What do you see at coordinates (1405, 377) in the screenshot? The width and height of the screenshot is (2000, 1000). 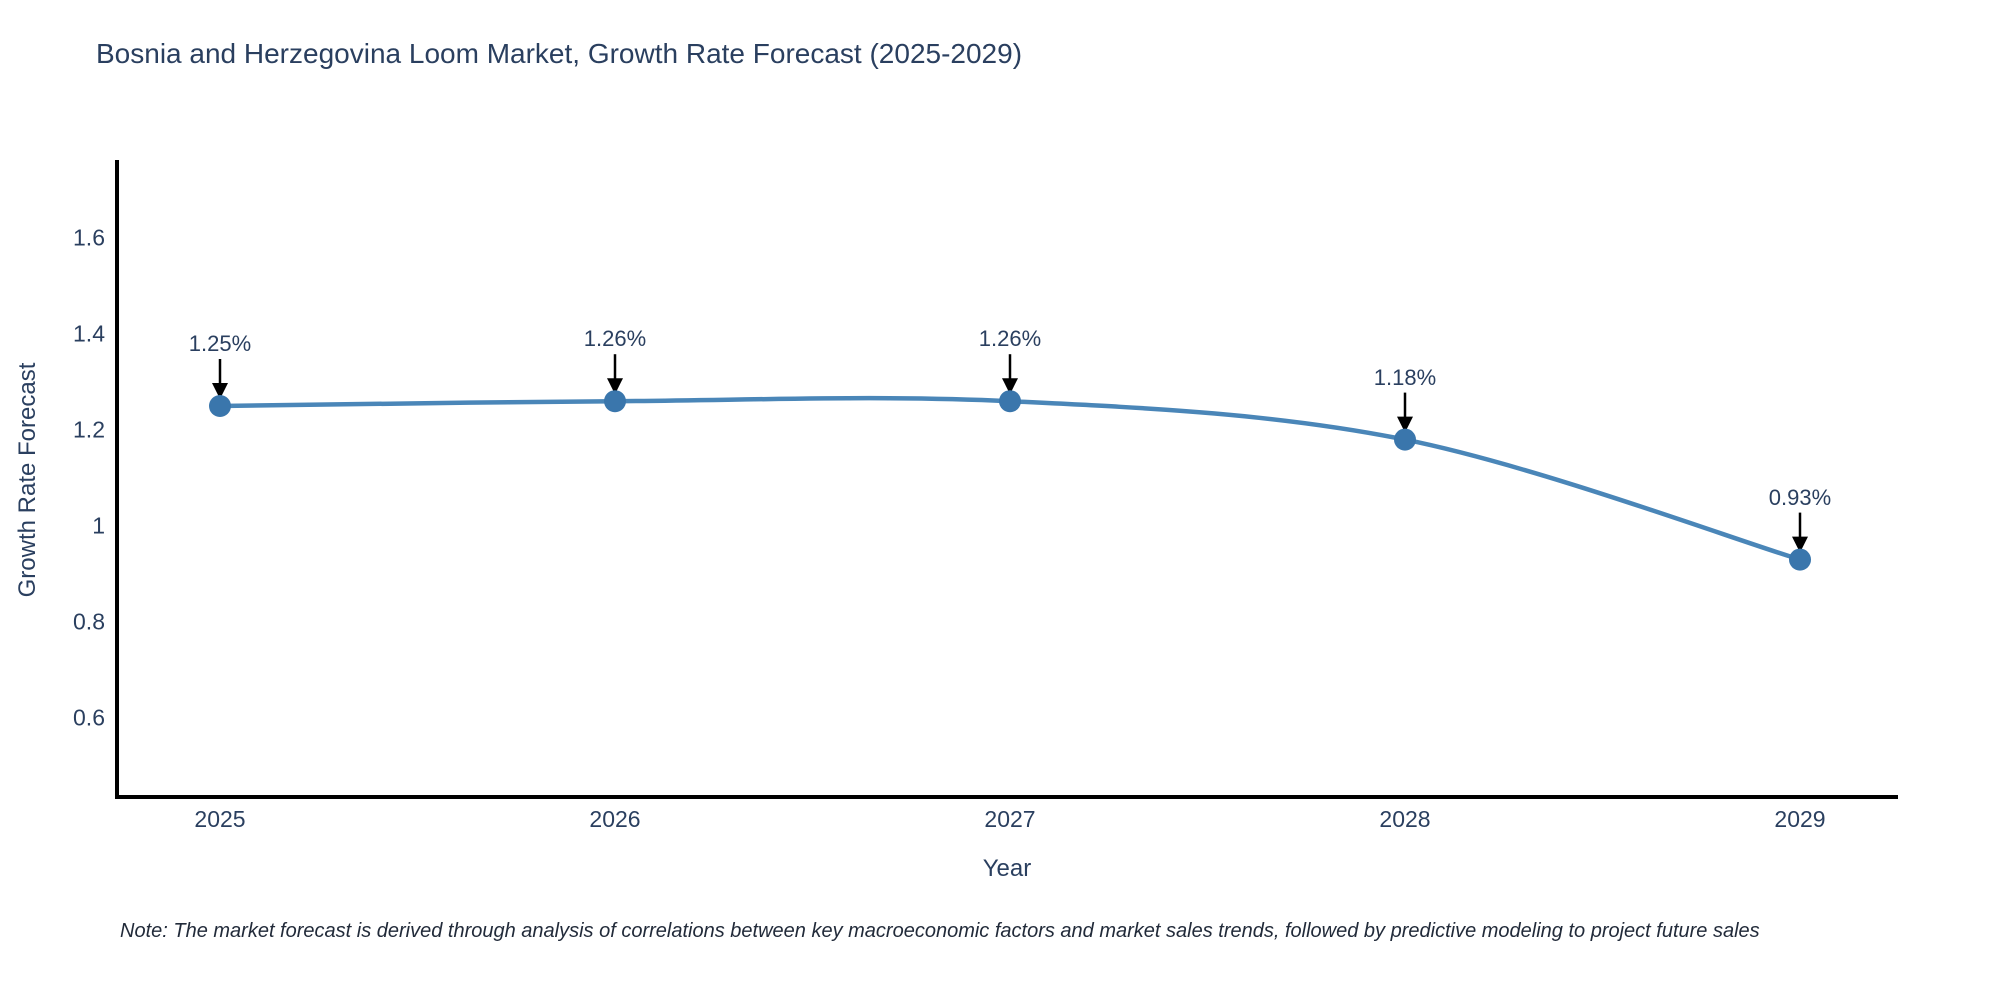 I see `point-value-annotation: 1.18%` at bounding box center [1405, 377].